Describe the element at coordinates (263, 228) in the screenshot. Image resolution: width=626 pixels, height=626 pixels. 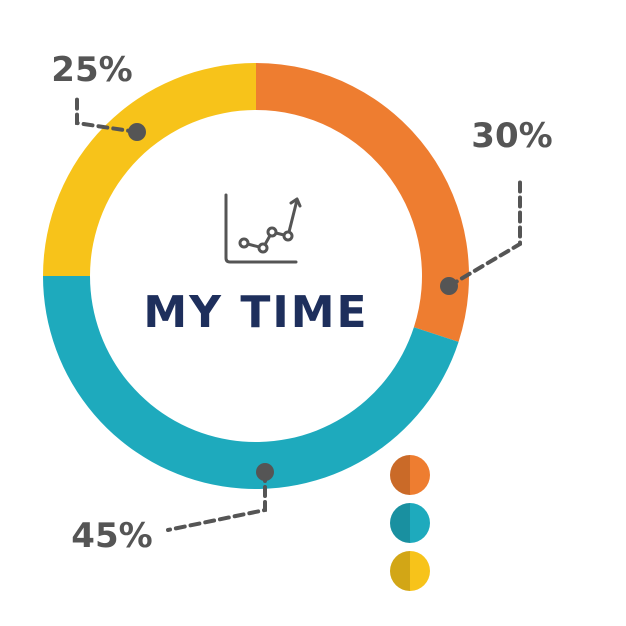
I see `line-chart-icon` at that location.